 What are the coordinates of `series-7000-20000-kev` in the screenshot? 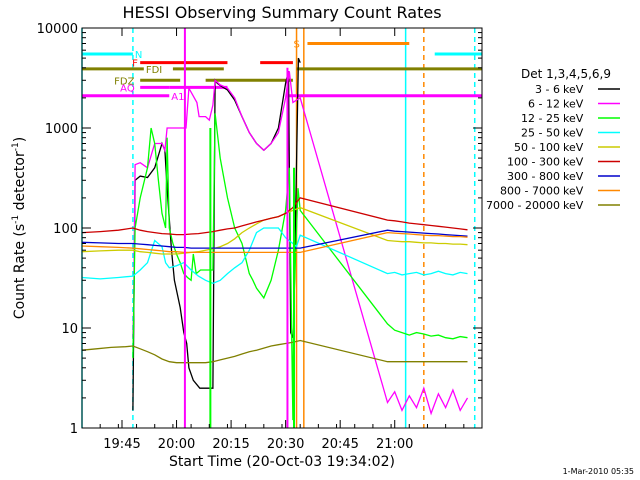 It's located at (274, 351).